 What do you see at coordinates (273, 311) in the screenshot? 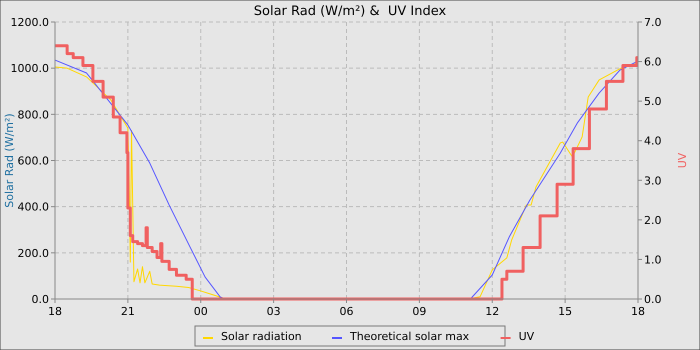
I see `x-tick-label: 03` at bounding box center [273, 311].